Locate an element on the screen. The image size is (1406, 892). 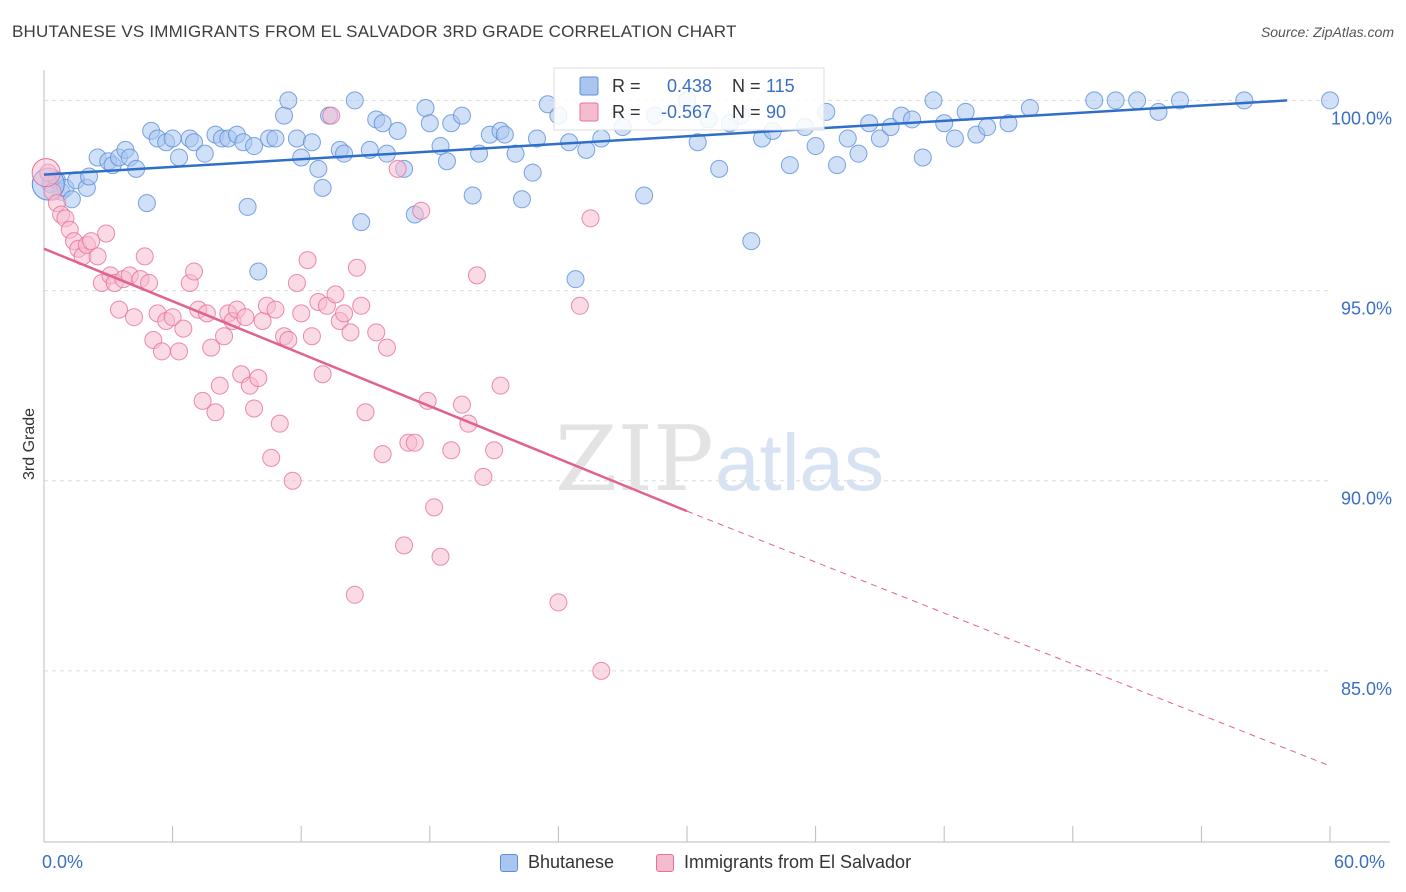
watermark-atlas: atlas is located at coordinates (799, 462).